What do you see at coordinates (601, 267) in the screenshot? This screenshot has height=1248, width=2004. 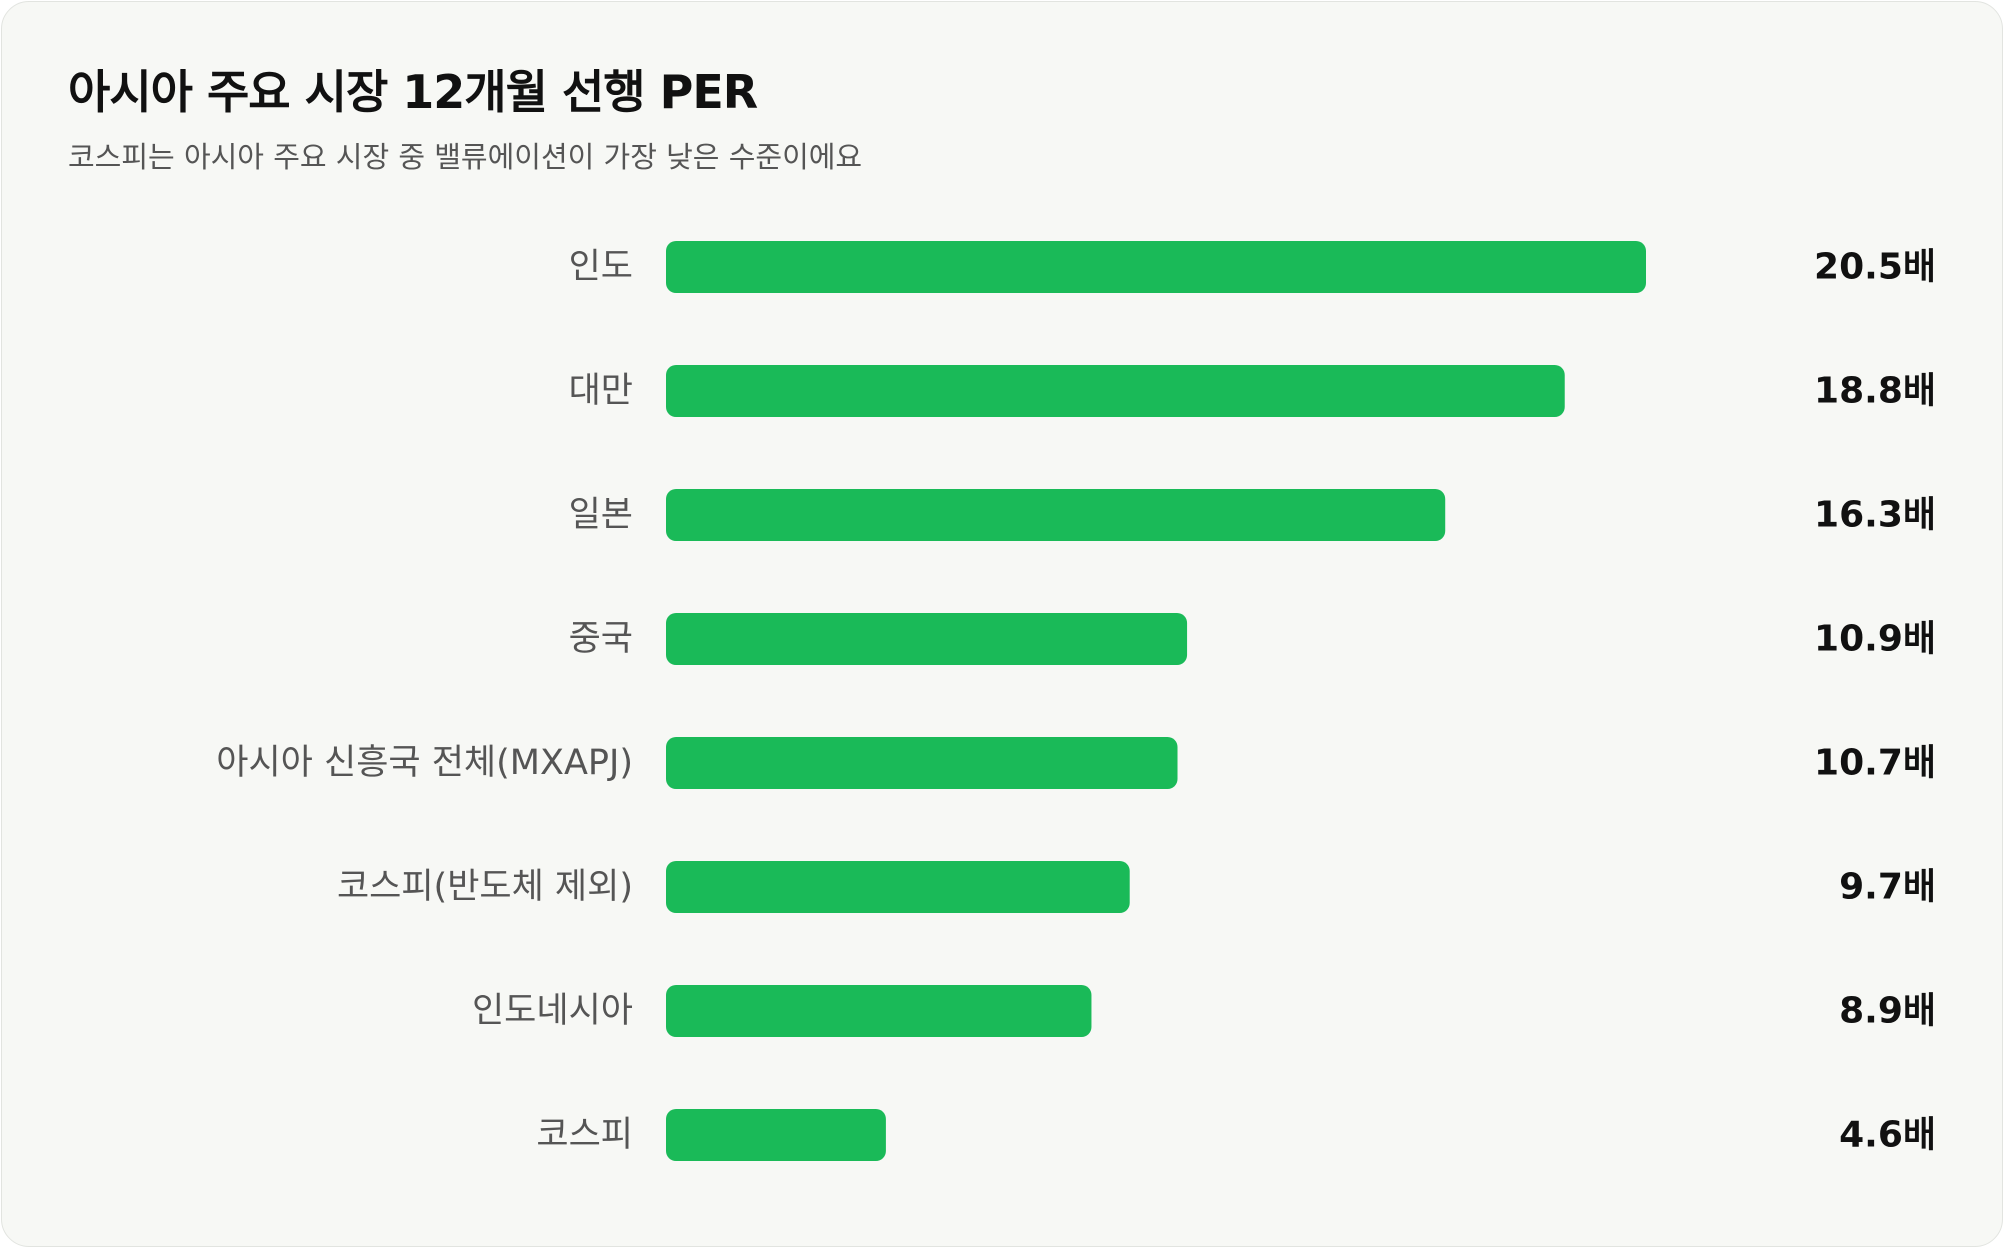 I see `category-label: 인도` at bounding box center [601, 267].